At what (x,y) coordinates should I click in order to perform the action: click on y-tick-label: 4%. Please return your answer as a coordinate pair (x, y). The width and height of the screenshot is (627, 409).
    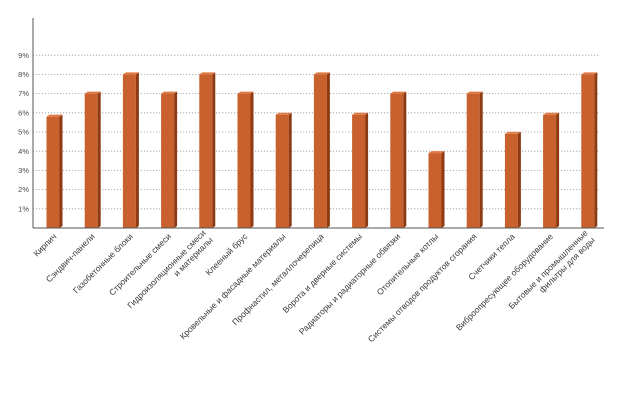
    Looking at the image, I should click on (23, 151).